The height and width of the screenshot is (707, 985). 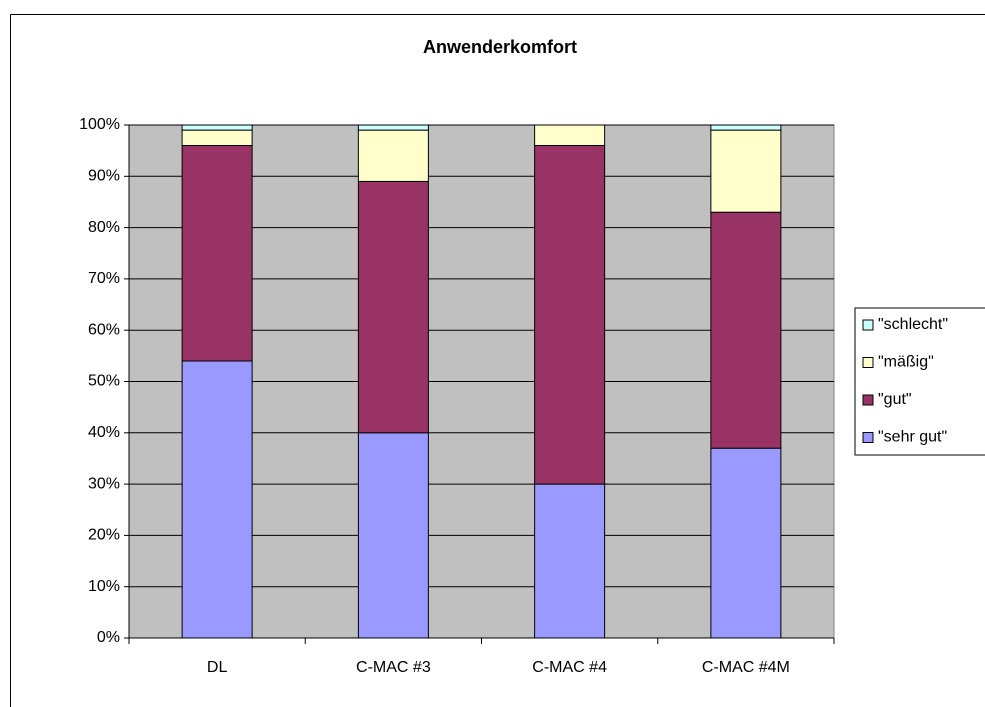 I want to click on y-tick-label: 0%, so click(x=108, y=637).